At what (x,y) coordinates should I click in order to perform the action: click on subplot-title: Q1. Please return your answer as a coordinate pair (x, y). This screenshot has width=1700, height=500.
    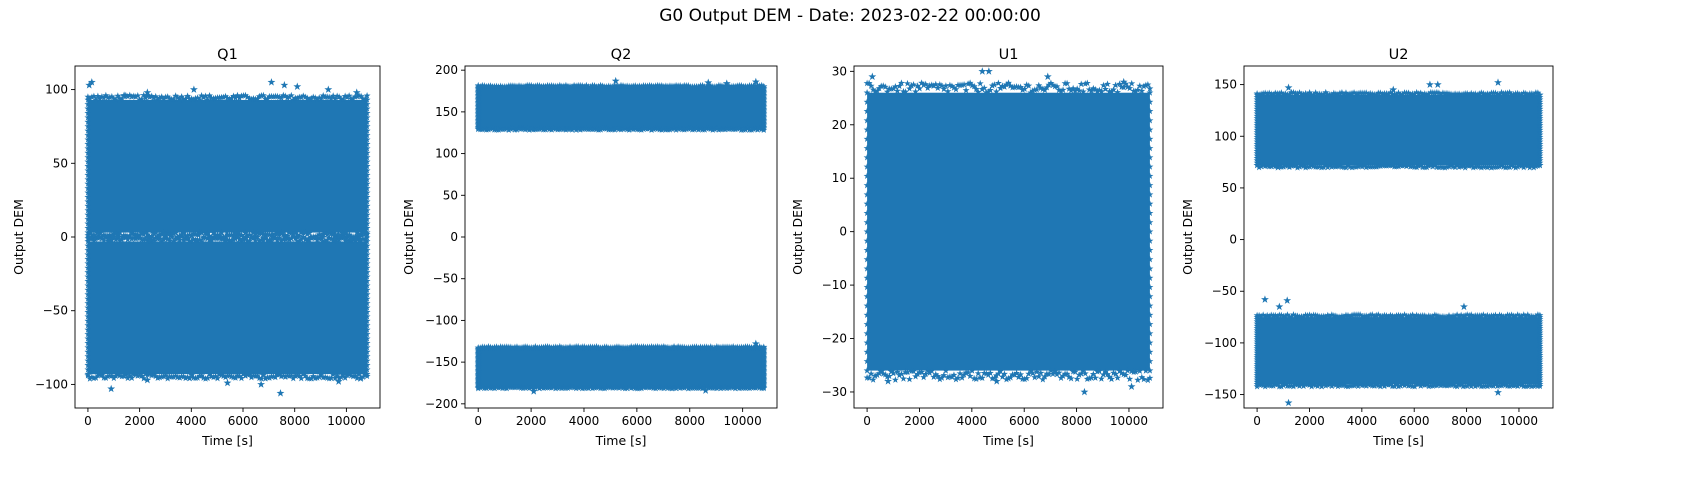
    Looking at the image, I should click on (227, 55).